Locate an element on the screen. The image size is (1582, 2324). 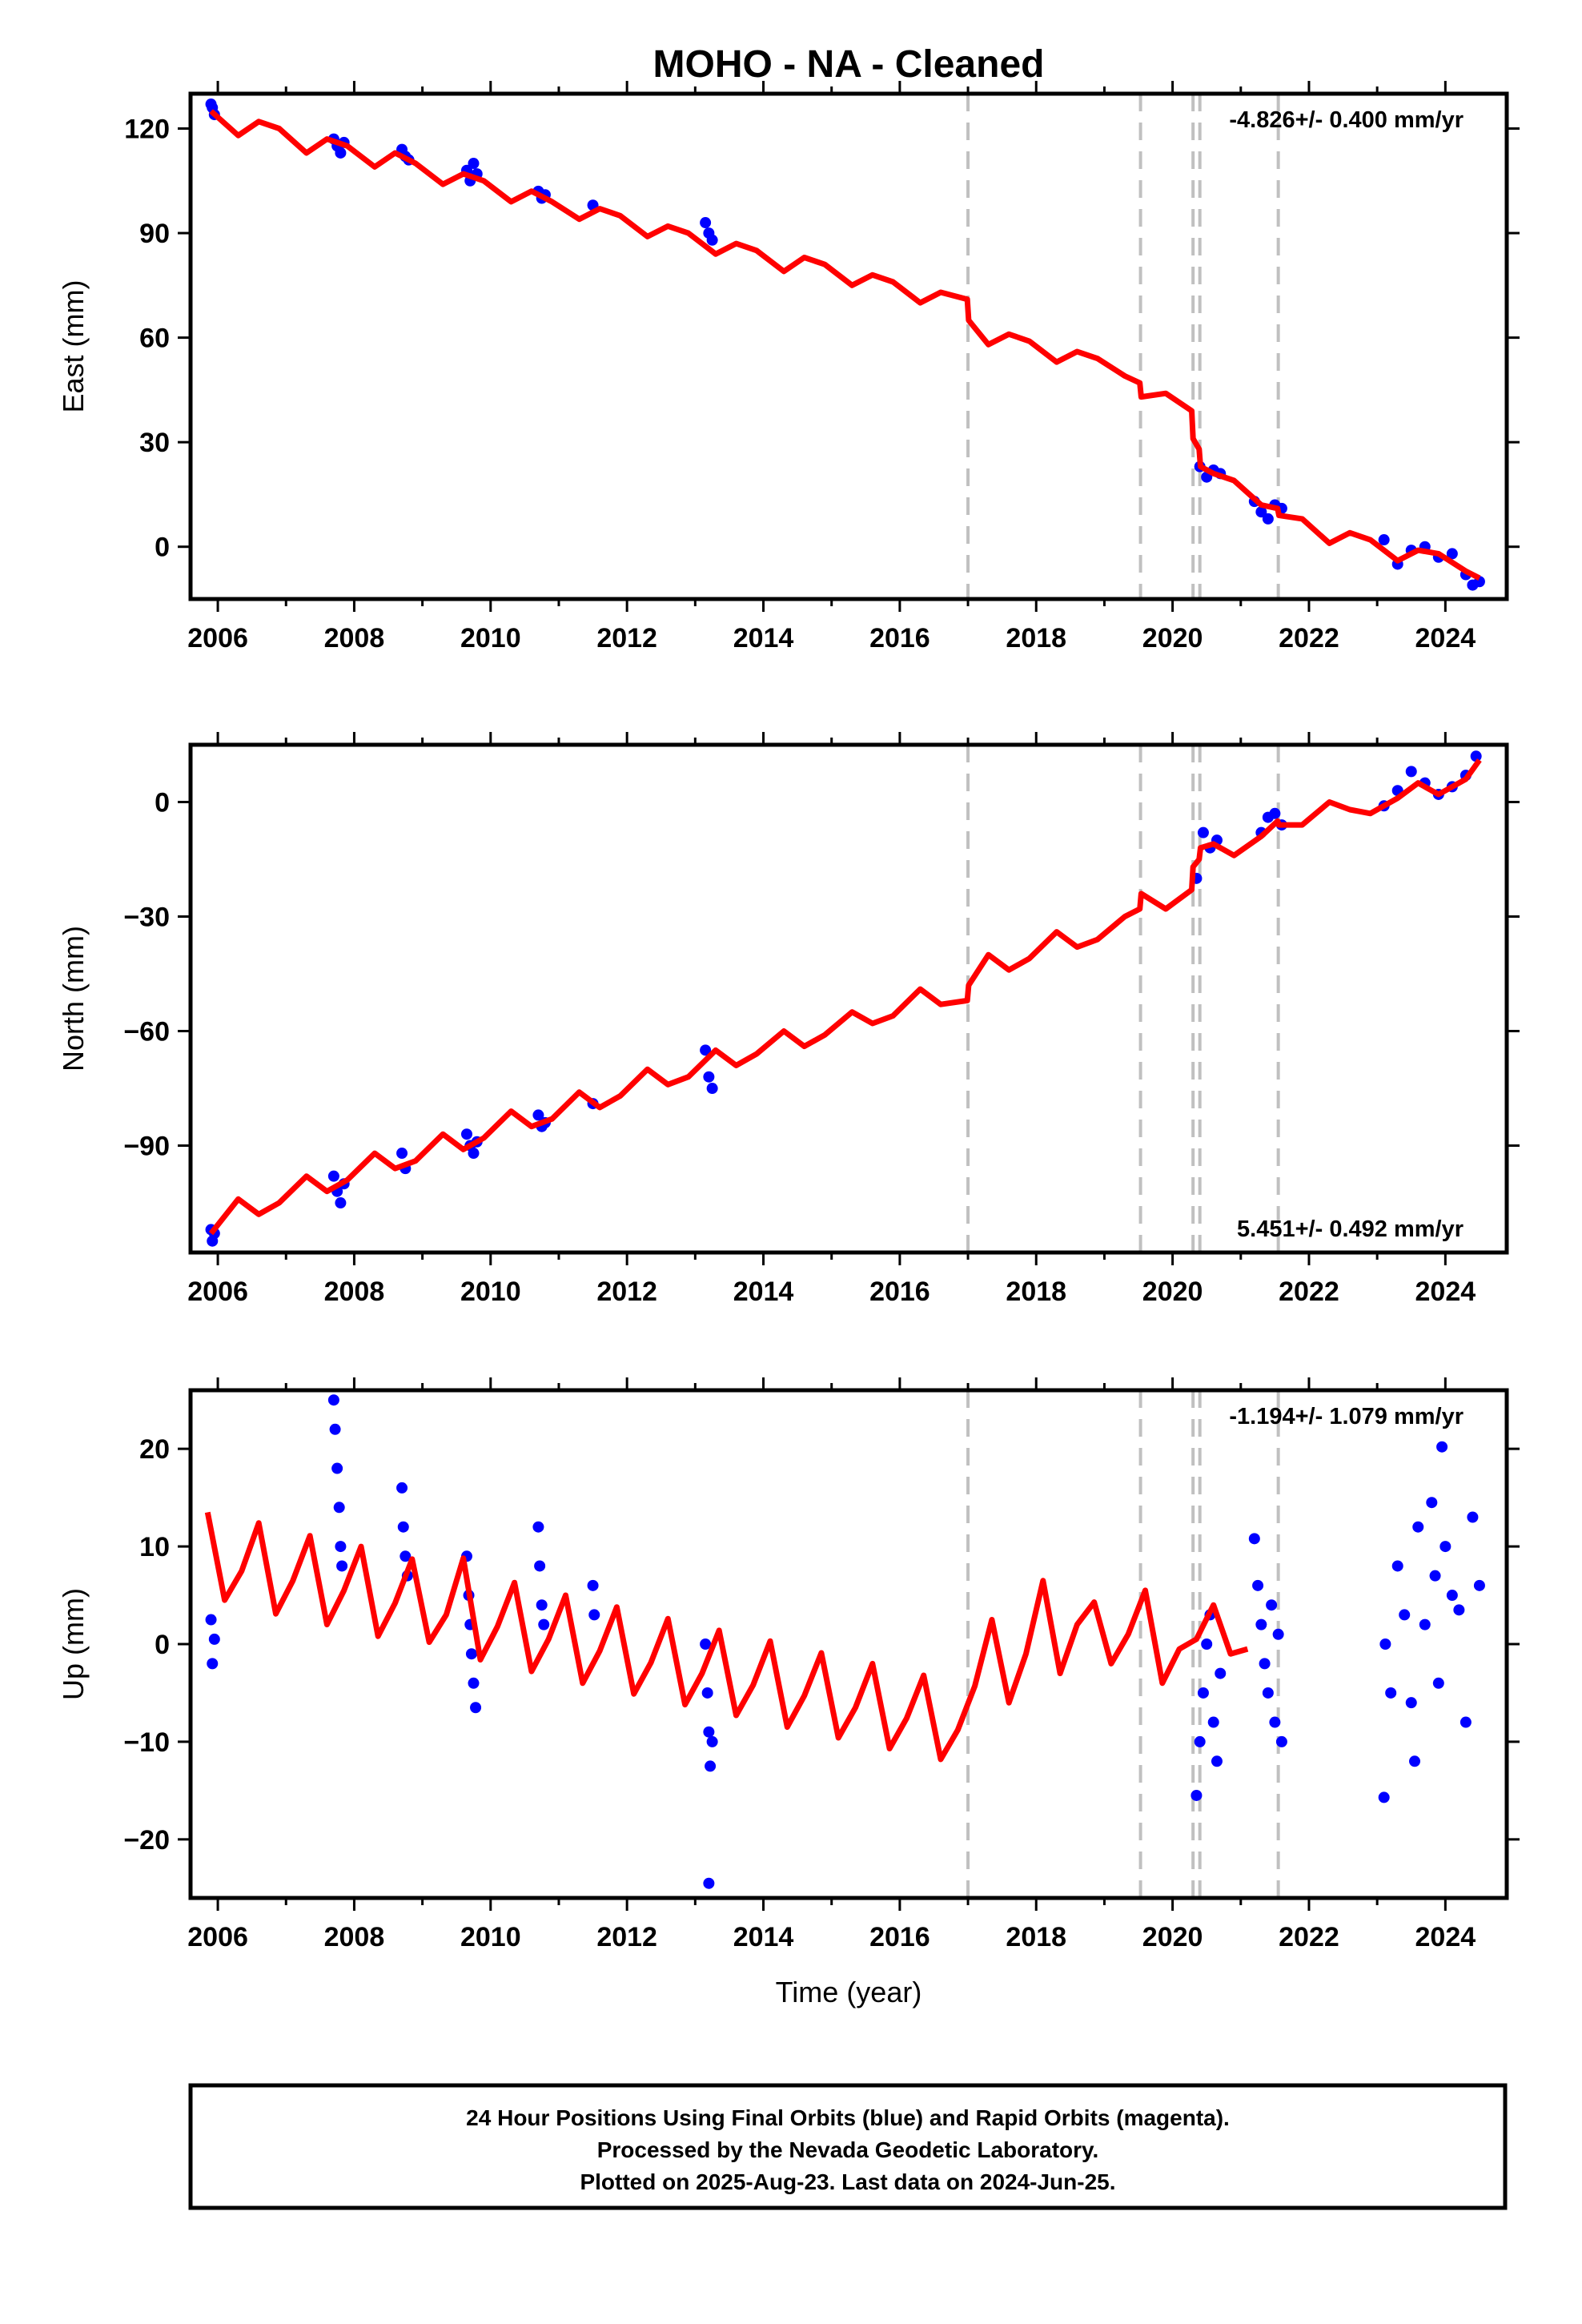
y-tick-label-up-20: 20 is located at coordinates (154, 1449).